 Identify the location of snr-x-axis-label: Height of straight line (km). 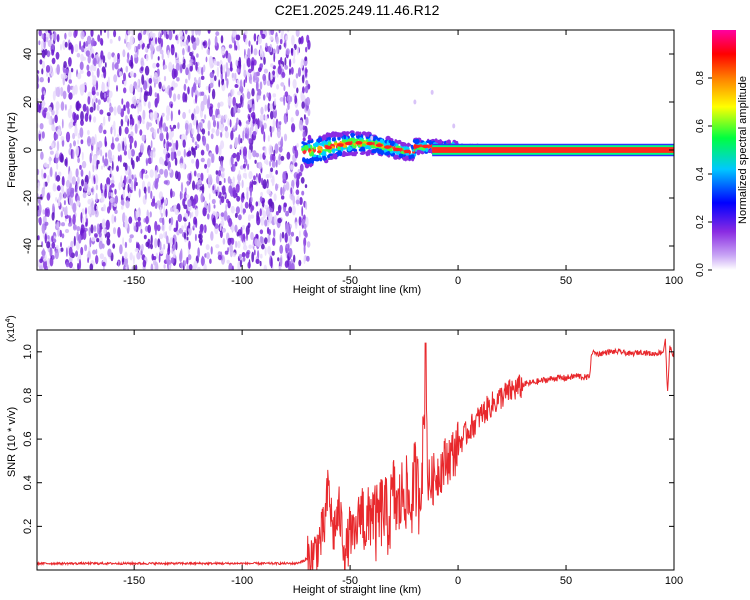
(357, 590).